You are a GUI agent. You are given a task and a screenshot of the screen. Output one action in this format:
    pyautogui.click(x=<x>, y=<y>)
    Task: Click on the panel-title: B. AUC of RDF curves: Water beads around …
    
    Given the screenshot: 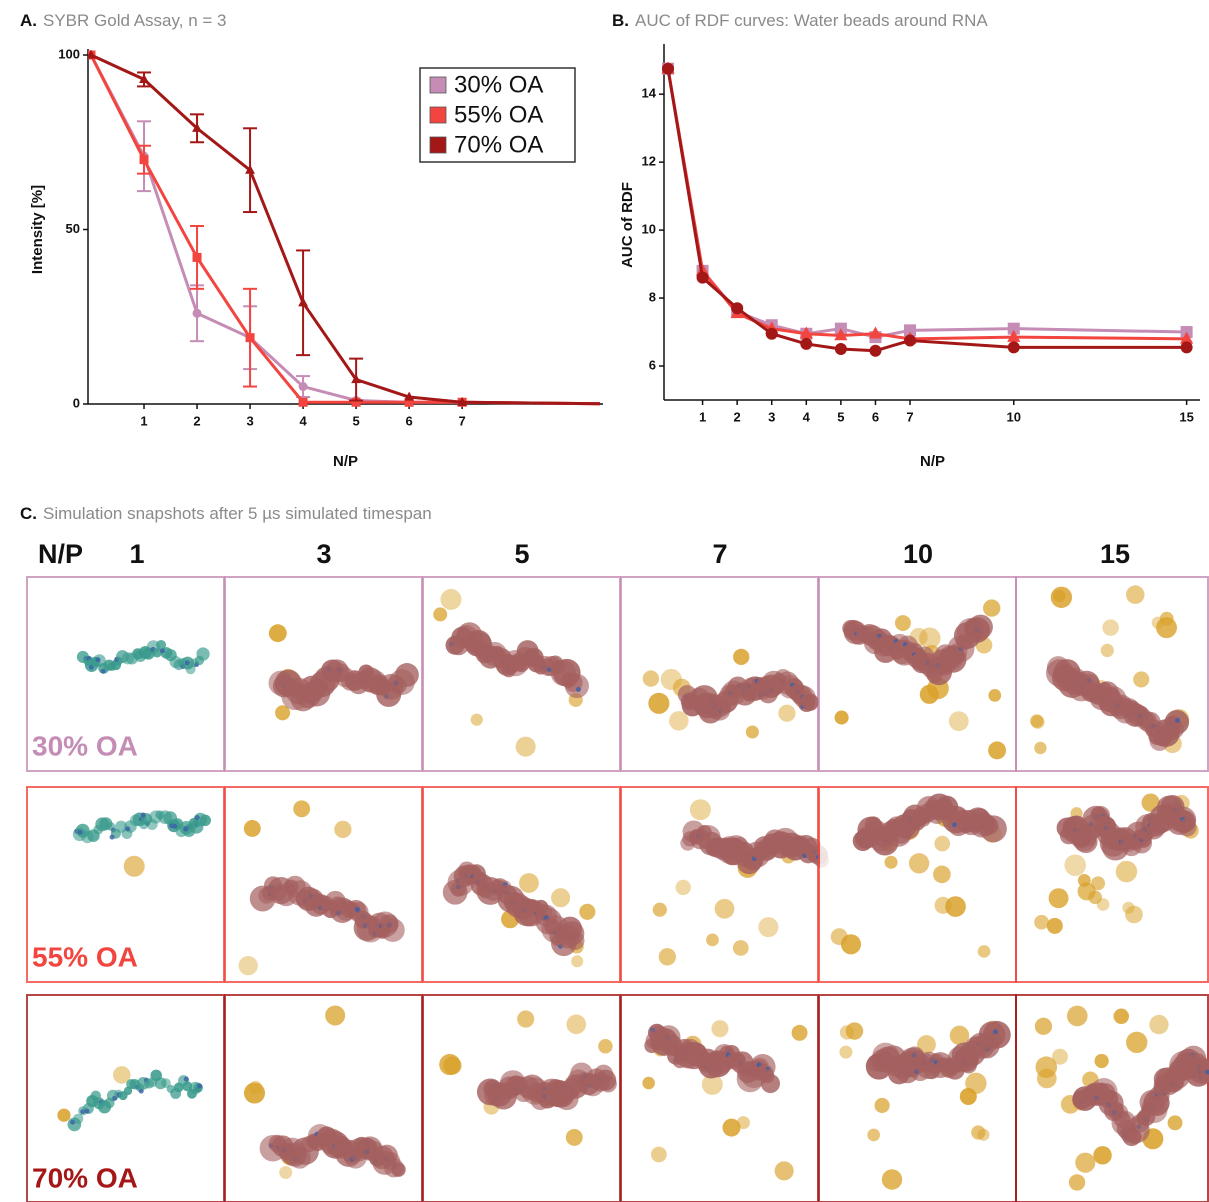 What is the action you would take?
    pyautogui.click(x=800, y=20)
    